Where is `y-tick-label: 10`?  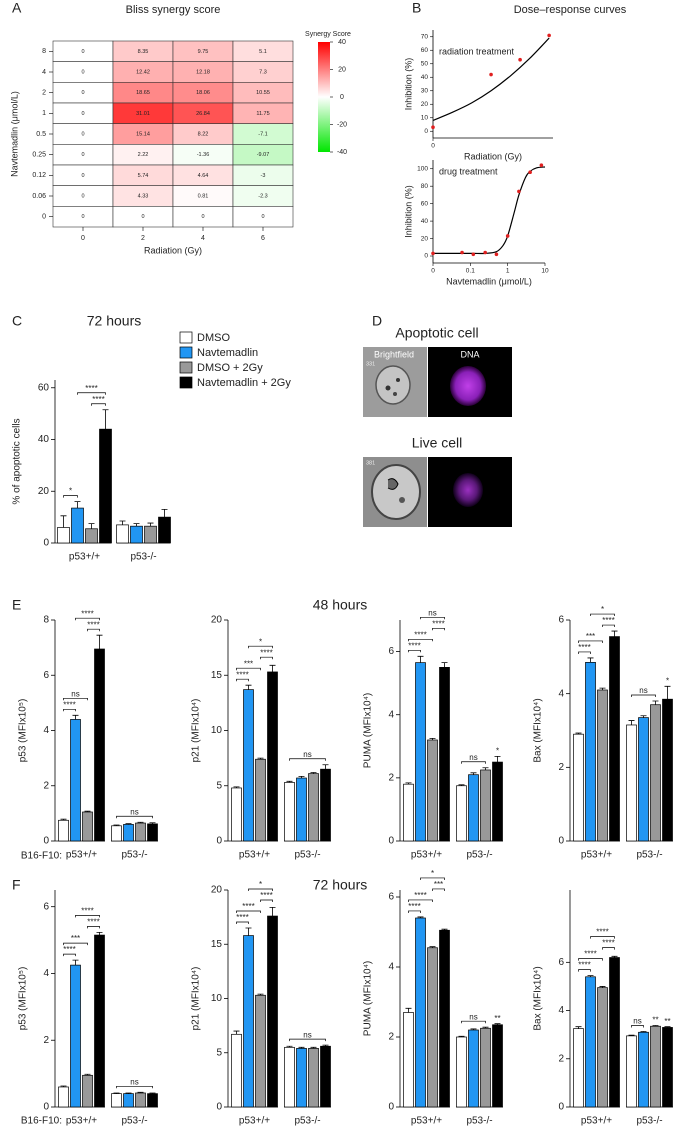 y-tick-label: 10 is located at coordinates (425, 117).